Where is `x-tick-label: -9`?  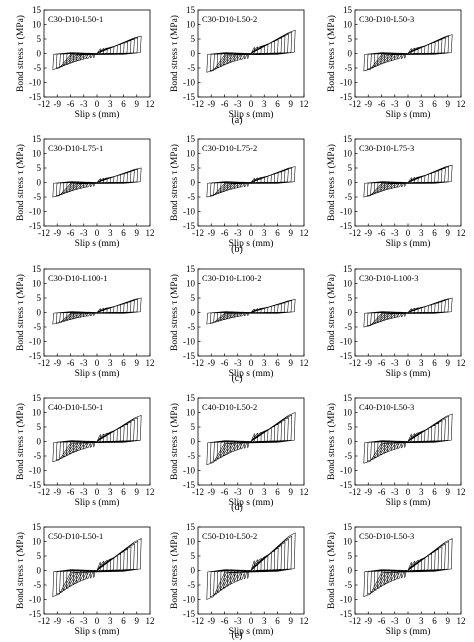
x-tick-label: -9 is located at coordinates (212, 104).